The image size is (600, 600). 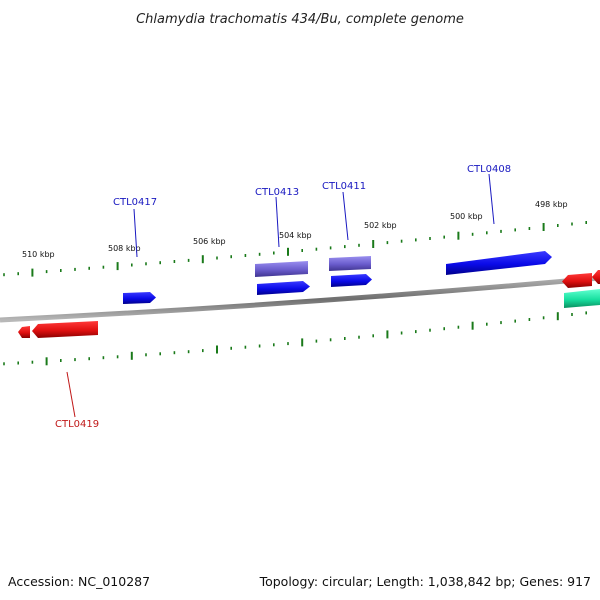 What do you see at coordinates (466, 216) in the screenshot?
I see `ruler-label: 500 kbp` at bounding box center [466, 216].